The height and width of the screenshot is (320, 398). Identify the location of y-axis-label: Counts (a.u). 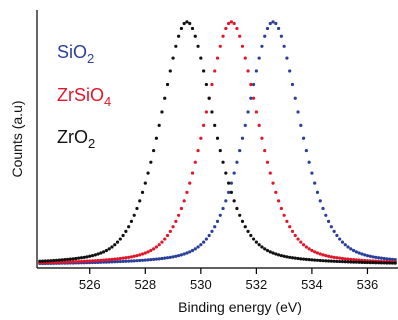
(17, 138).